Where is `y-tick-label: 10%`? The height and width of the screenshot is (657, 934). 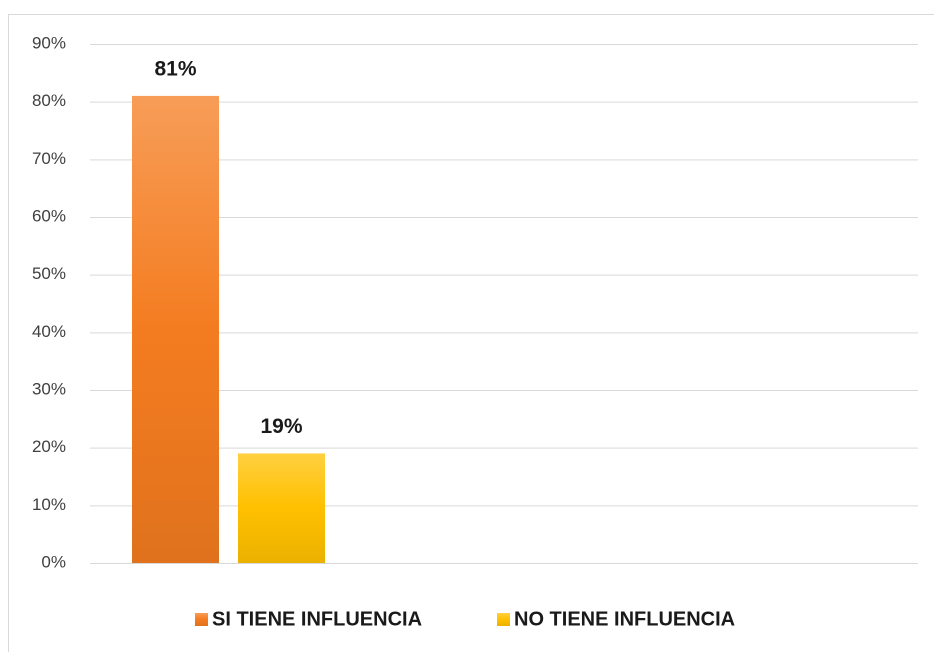
y-tick-label: 10% is located at coordinates (49, 504).